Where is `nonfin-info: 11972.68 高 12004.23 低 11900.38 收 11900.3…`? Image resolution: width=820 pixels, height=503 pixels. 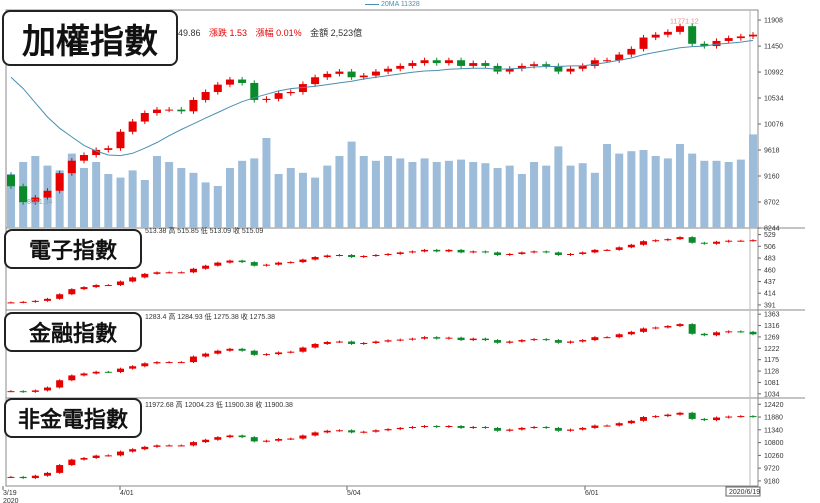
nonfin-info: 11972.68 高 12004.23 低 11900.38 收 11900.3… is located at coordinates (219, 405).